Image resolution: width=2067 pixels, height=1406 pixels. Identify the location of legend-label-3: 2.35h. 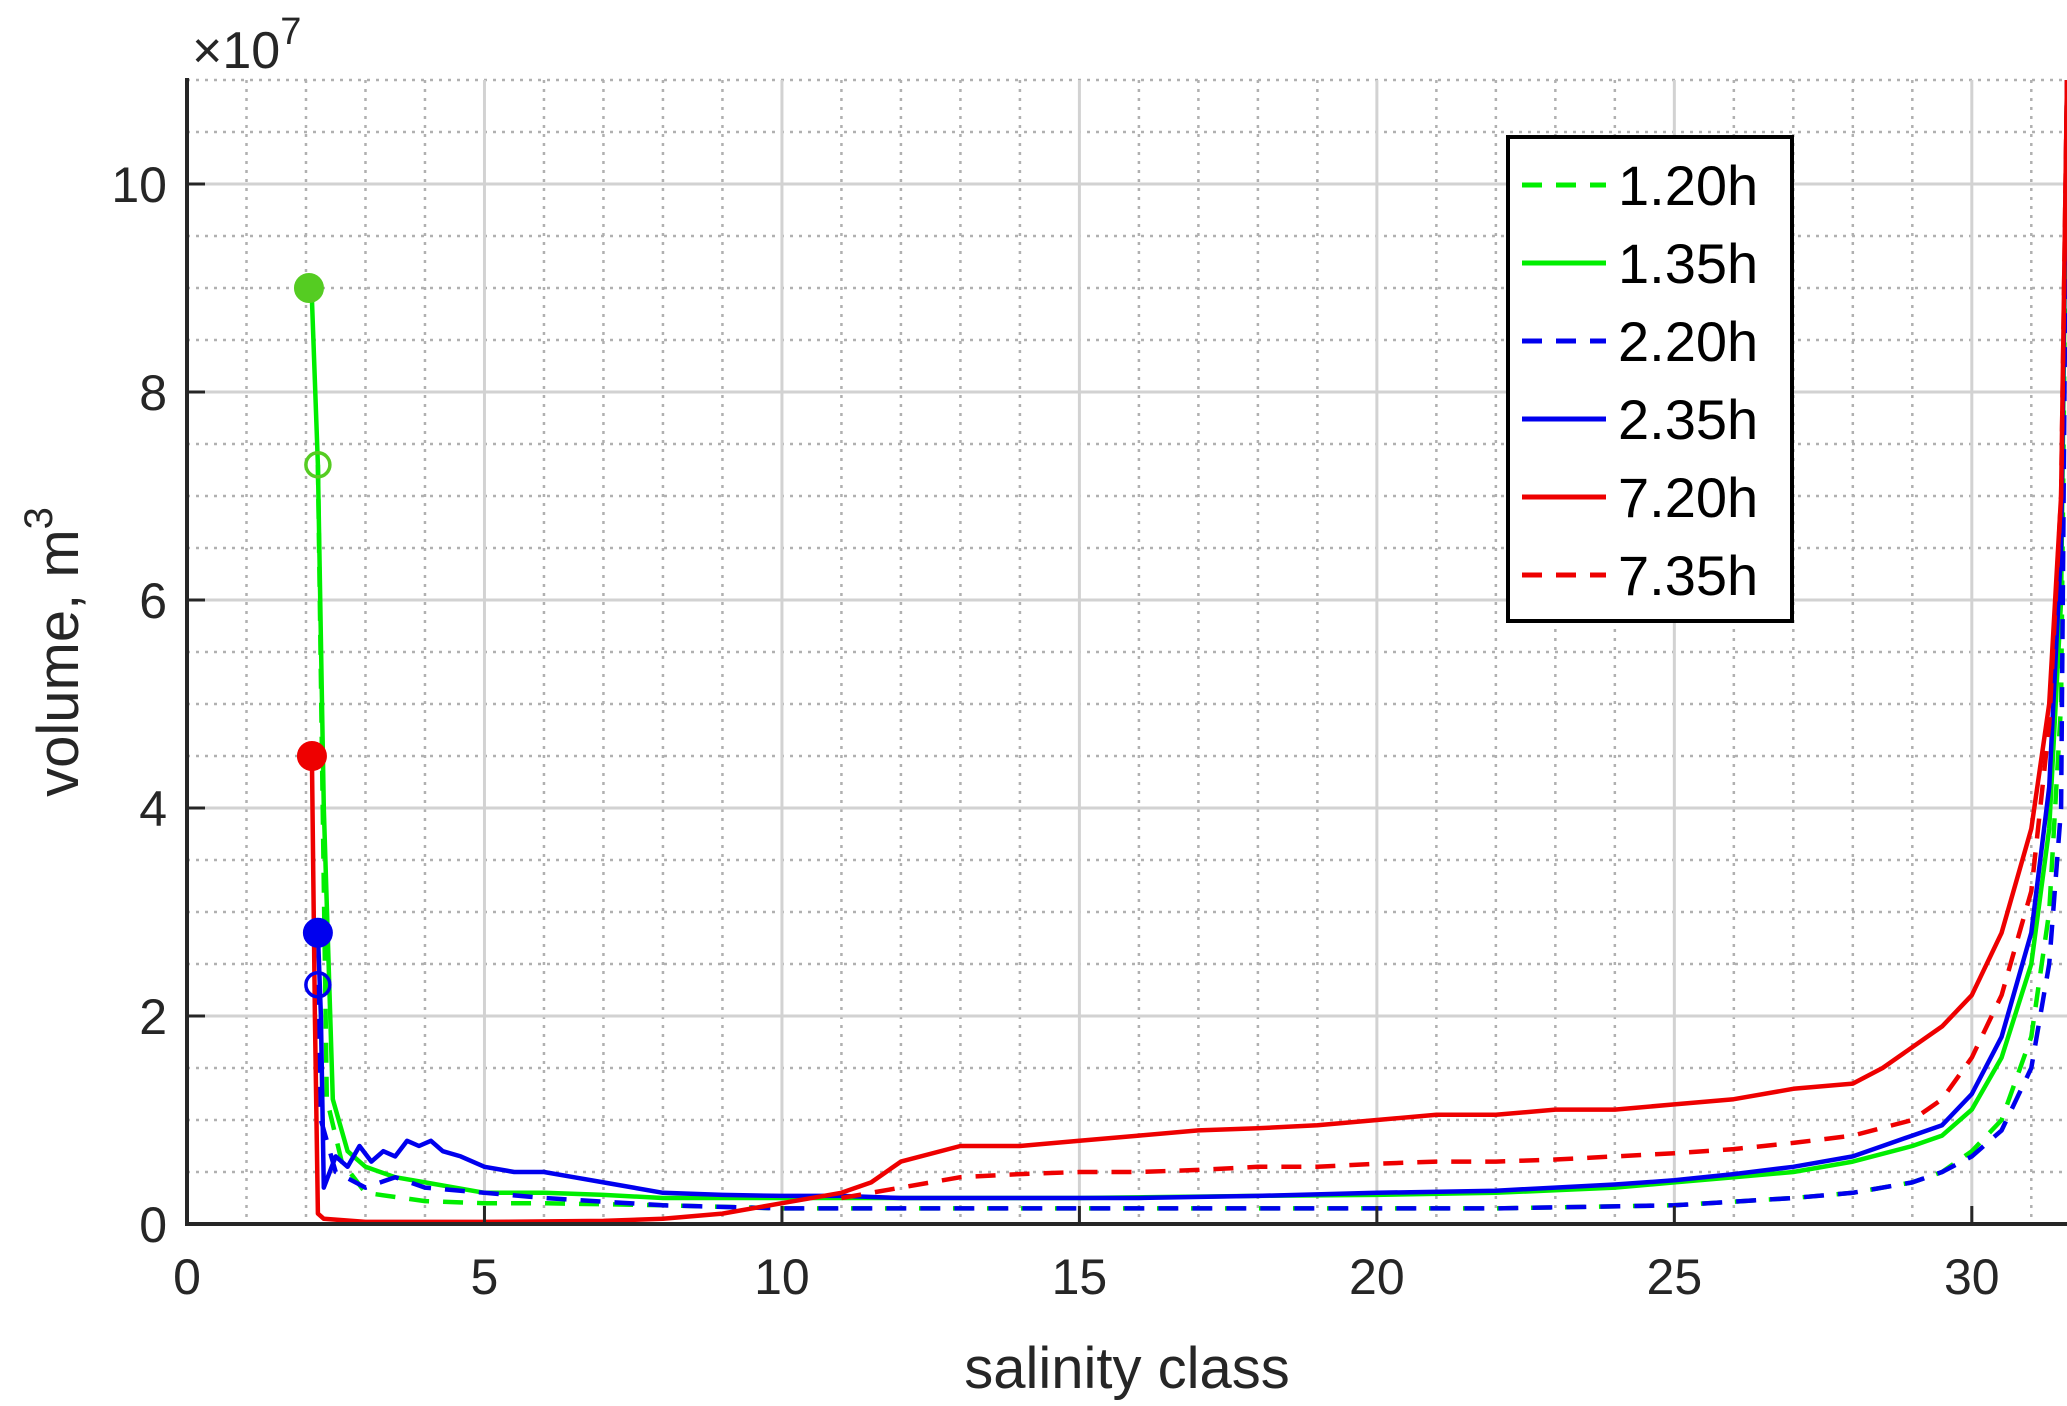
(1688, 419).